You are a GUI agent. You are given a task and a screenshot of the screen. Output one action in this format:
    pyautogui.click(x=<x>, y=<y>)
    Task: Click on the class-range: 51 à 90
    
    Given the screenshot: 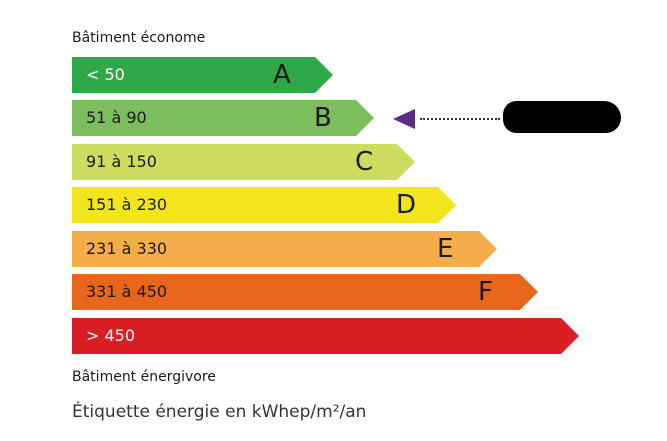 What is the action you would take?
    pyautogui.click(x=116, y=117)
    